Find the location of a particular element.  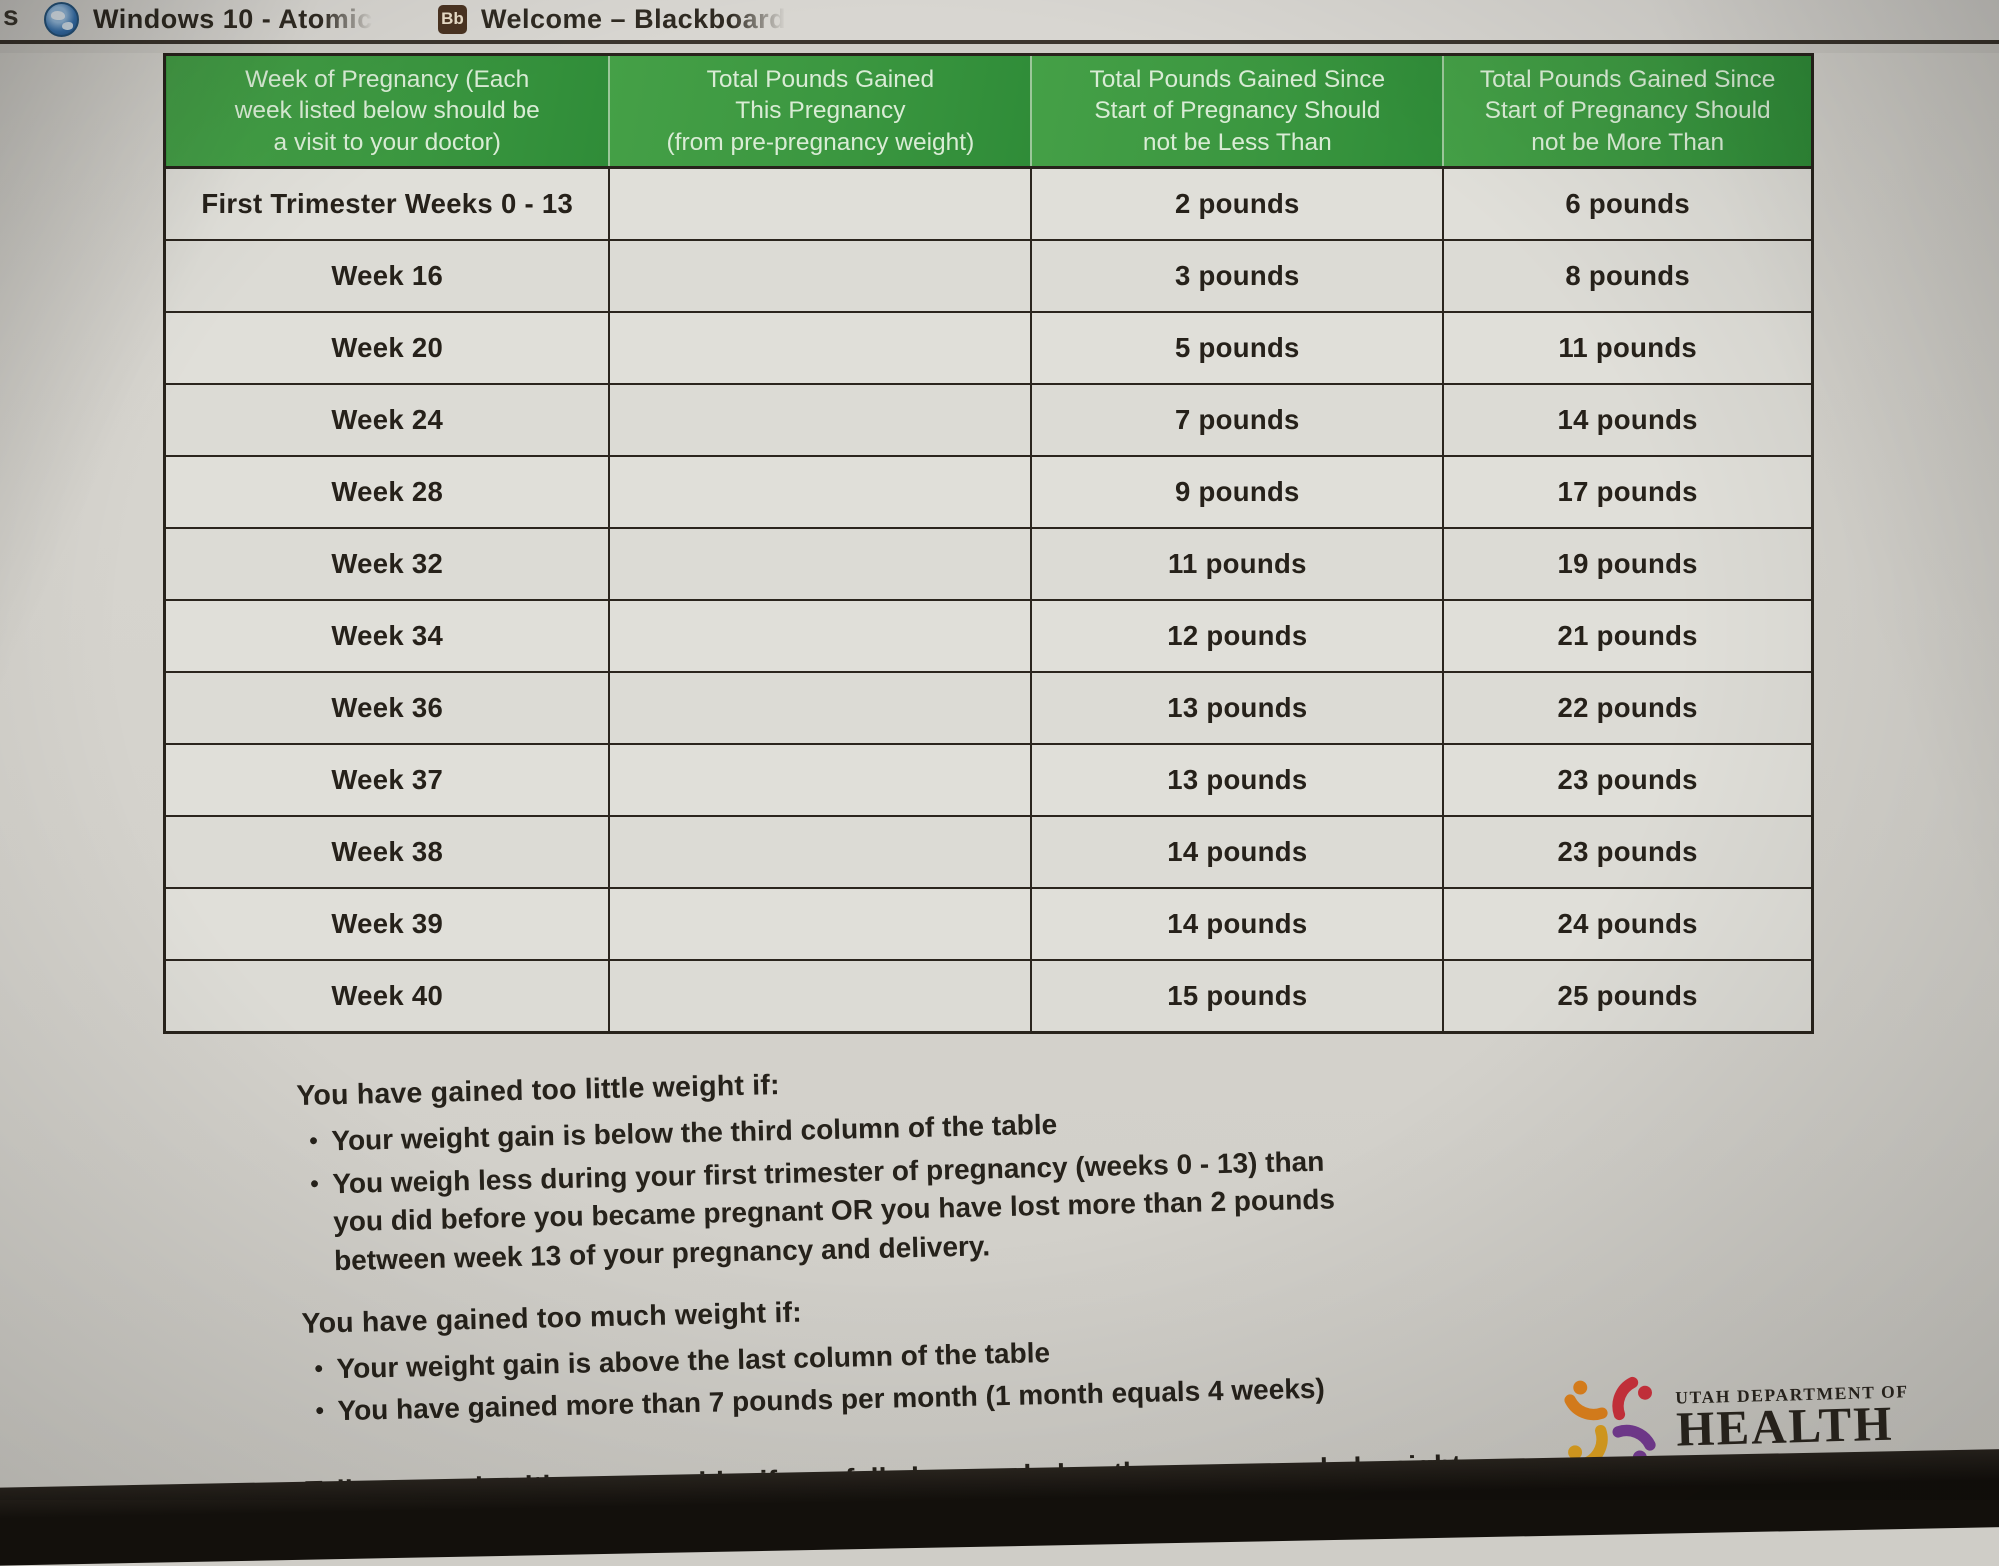

week-cell: Week 32 is located at coordinates (387, 564).